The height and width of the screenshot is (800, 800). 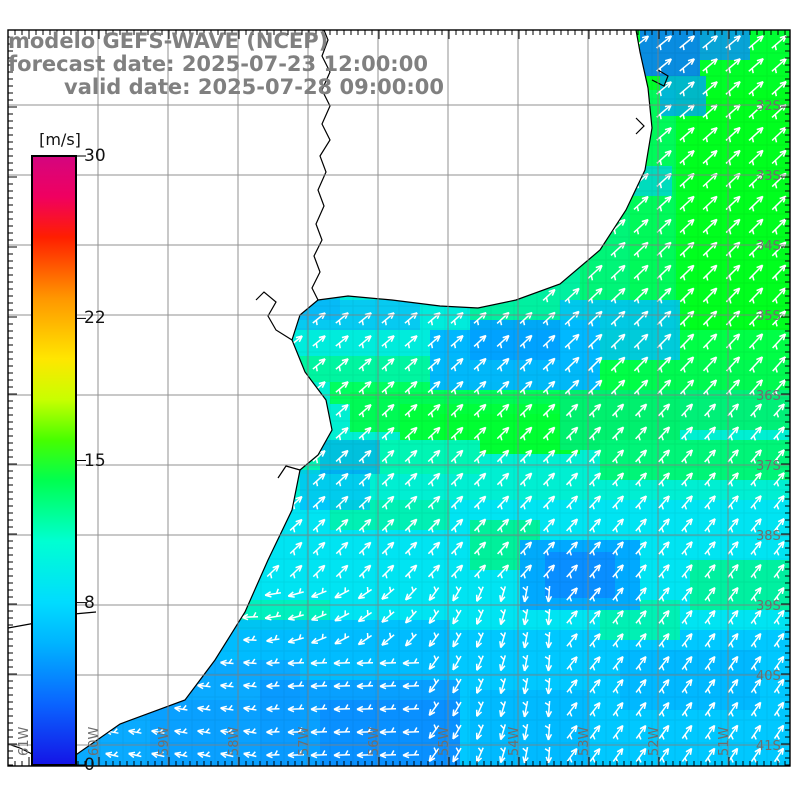 What do you see at coordinates (374, 741) in the screenshot?
I see `longitude-tick-labels: 61W 60W 59W 58W 57W 56W 55W 54W 53W 52W 51W` at bounding box center [374, 741].